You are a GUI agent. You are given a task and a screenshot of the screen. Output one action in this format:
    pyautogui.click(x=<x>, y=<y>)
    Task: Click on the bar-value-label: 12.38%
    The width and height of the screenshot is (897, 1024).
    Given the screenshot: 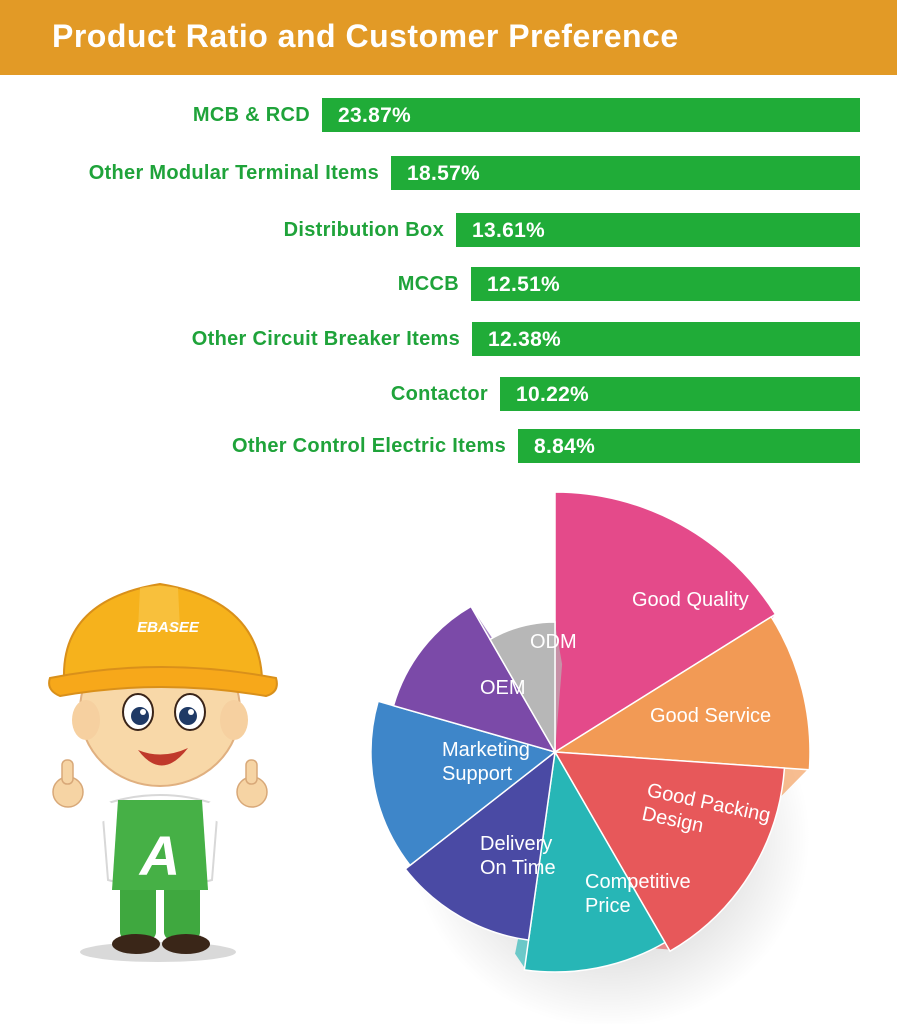 What is the action you would take?
    pyautogui.click(x=525, y=339)
    